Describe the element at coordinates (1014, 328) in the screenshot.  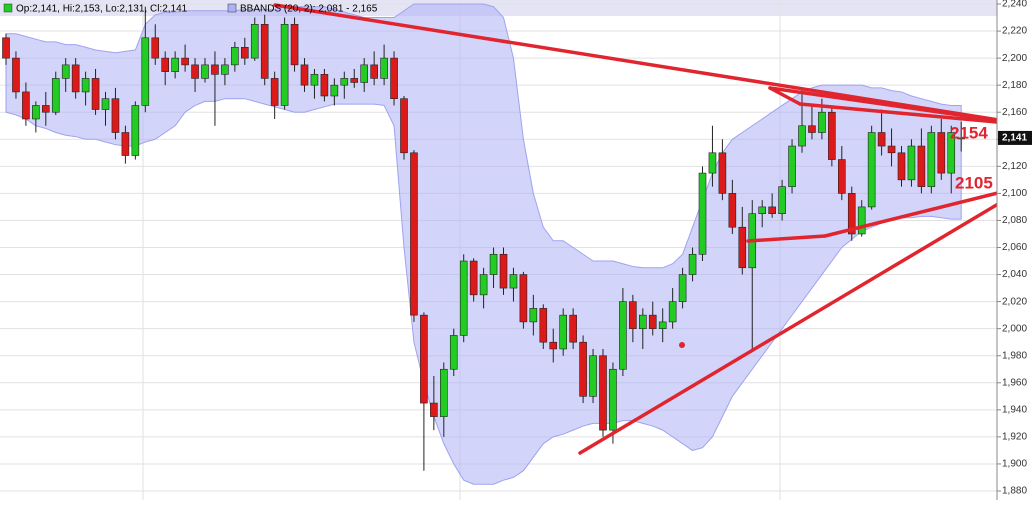
I see `y-tick-label: 2,000` at that location.